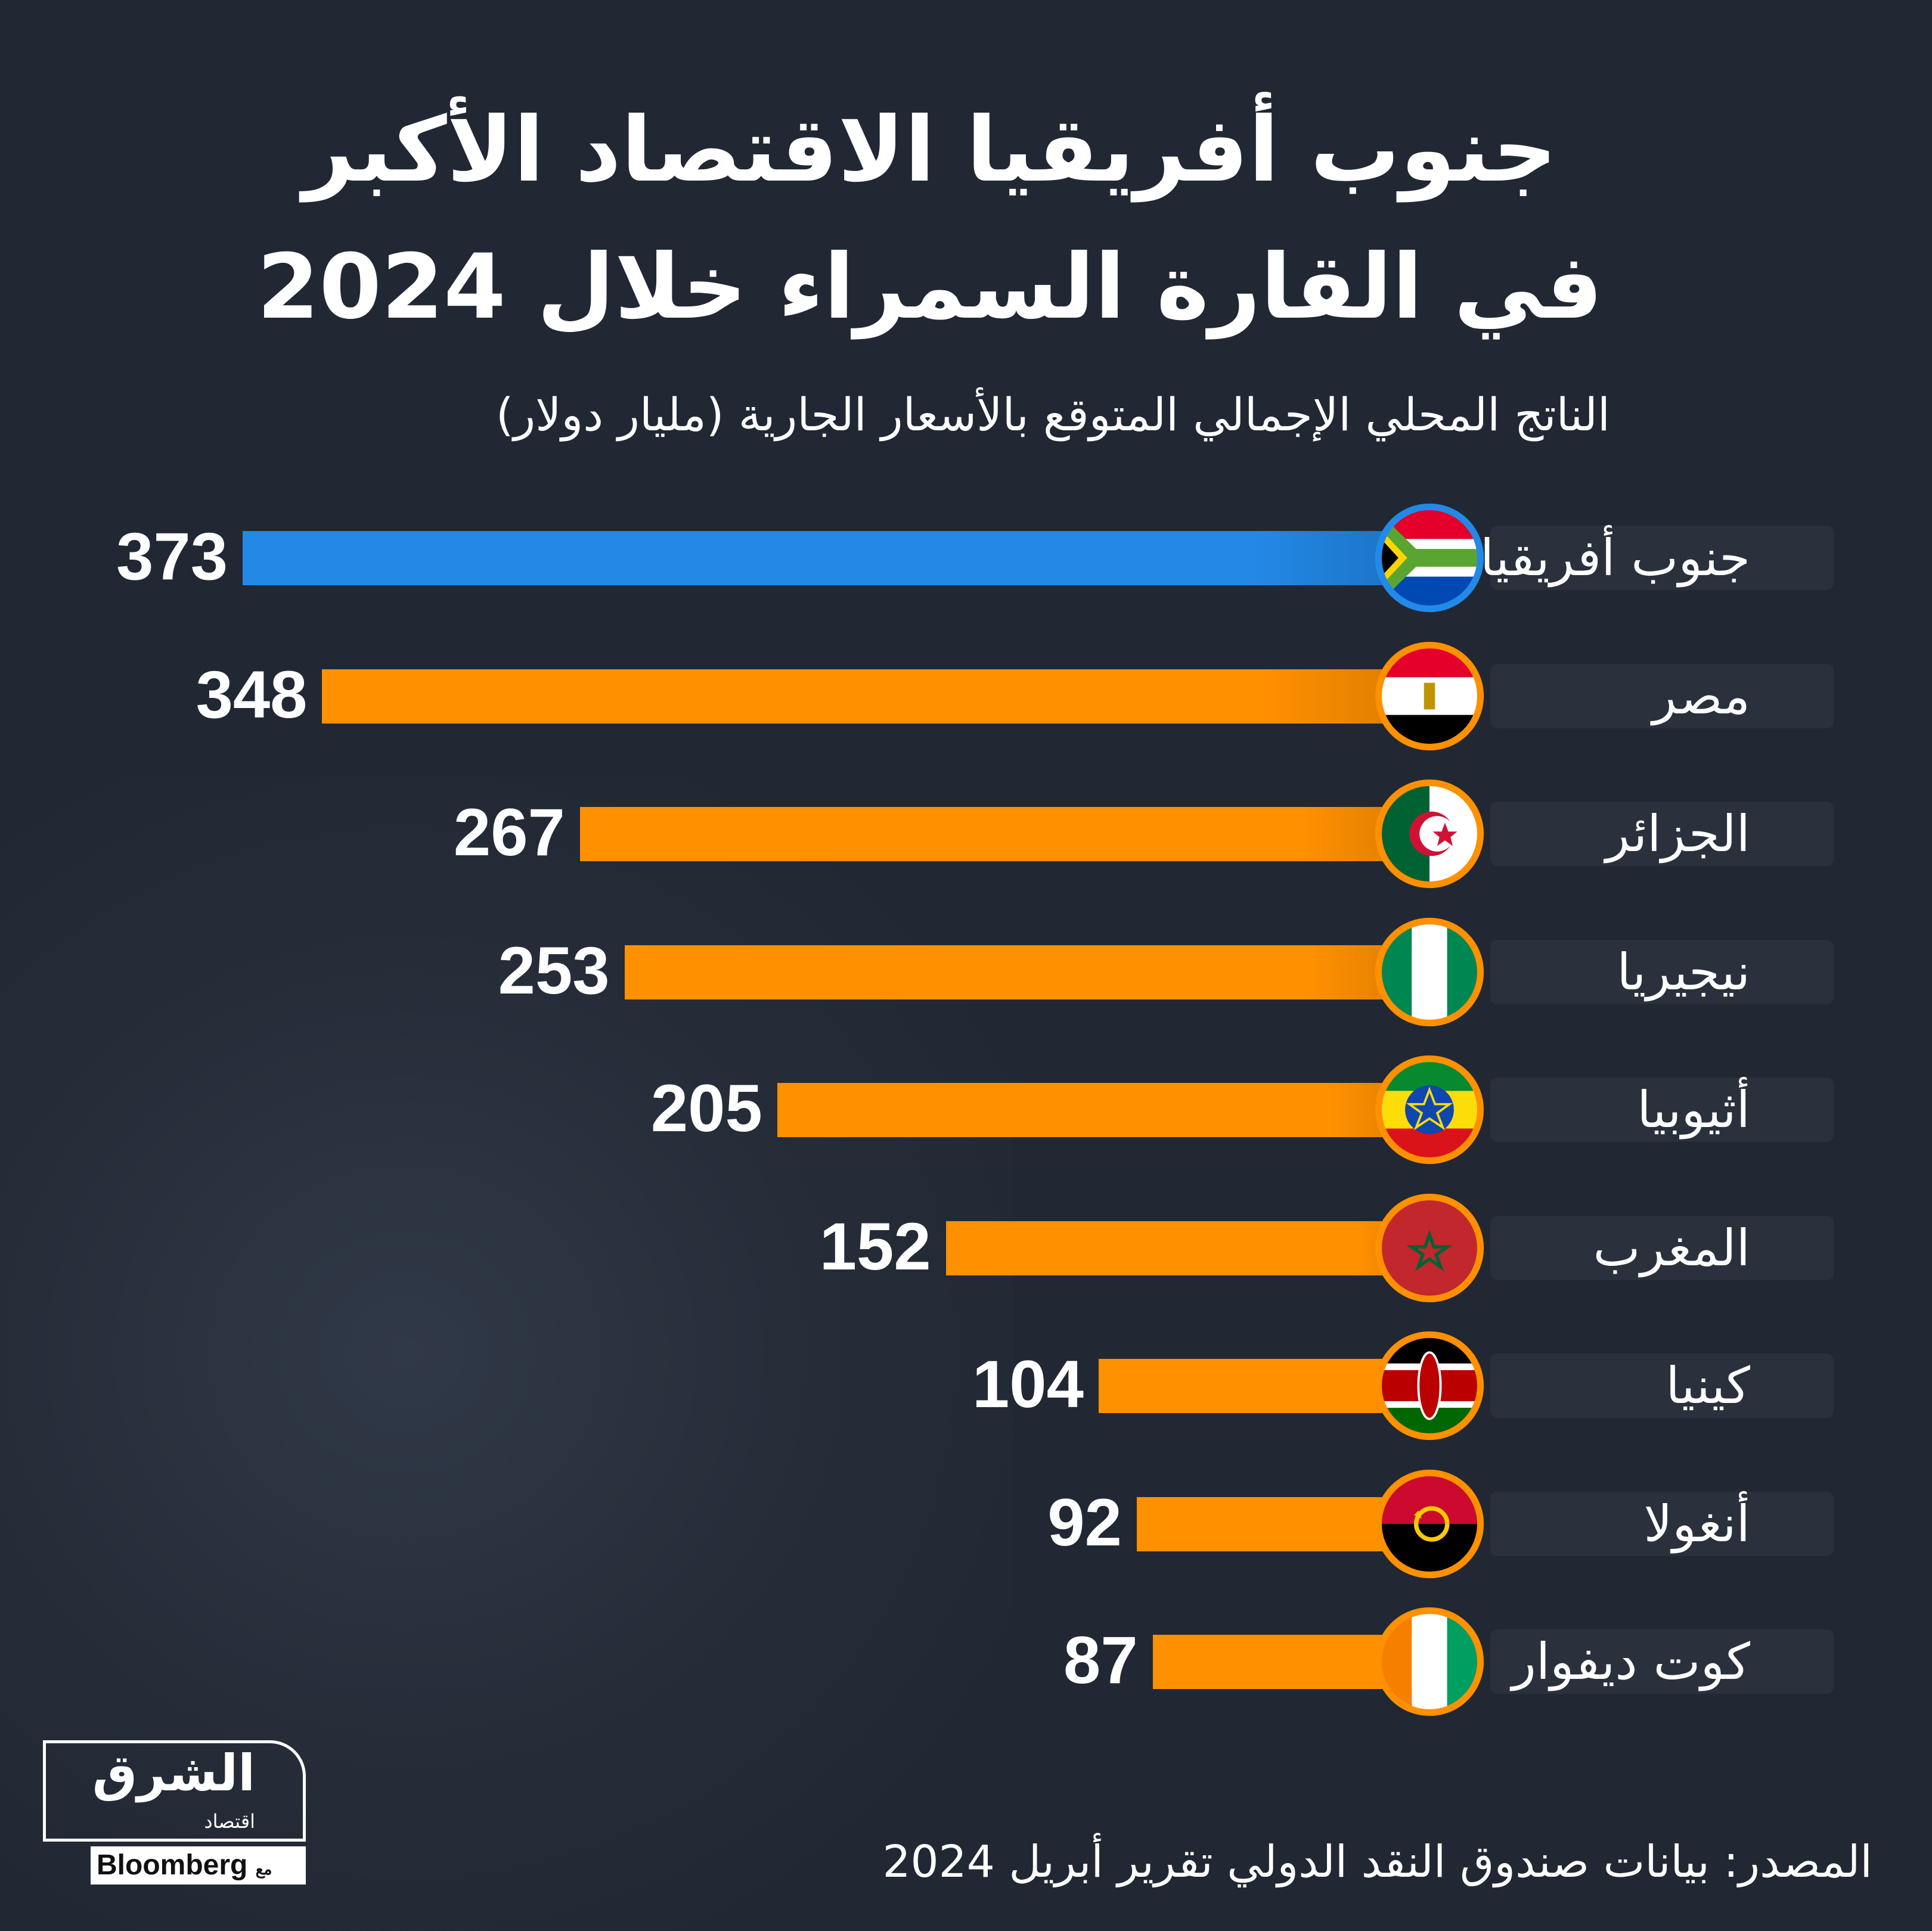  I want to click on chart-row: المغرب 152, so click(966, 1248).